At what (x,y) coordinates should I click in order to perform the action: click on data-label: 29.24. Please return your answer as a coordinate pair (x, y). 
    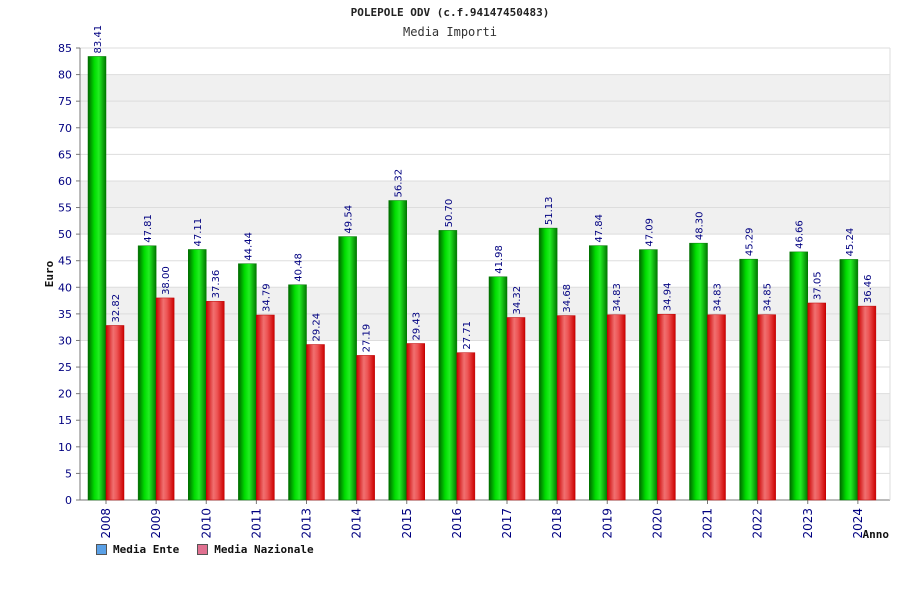
    Looking at the image, I should click on (317, 327).